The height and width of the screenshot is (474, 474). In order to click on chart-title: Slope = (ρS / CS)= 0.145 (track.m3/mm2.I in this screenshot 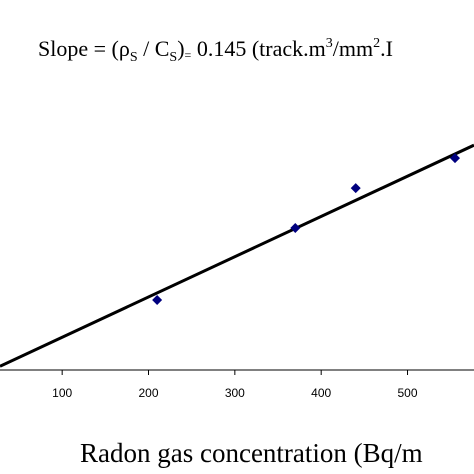, I will do `click(215, 50)`.